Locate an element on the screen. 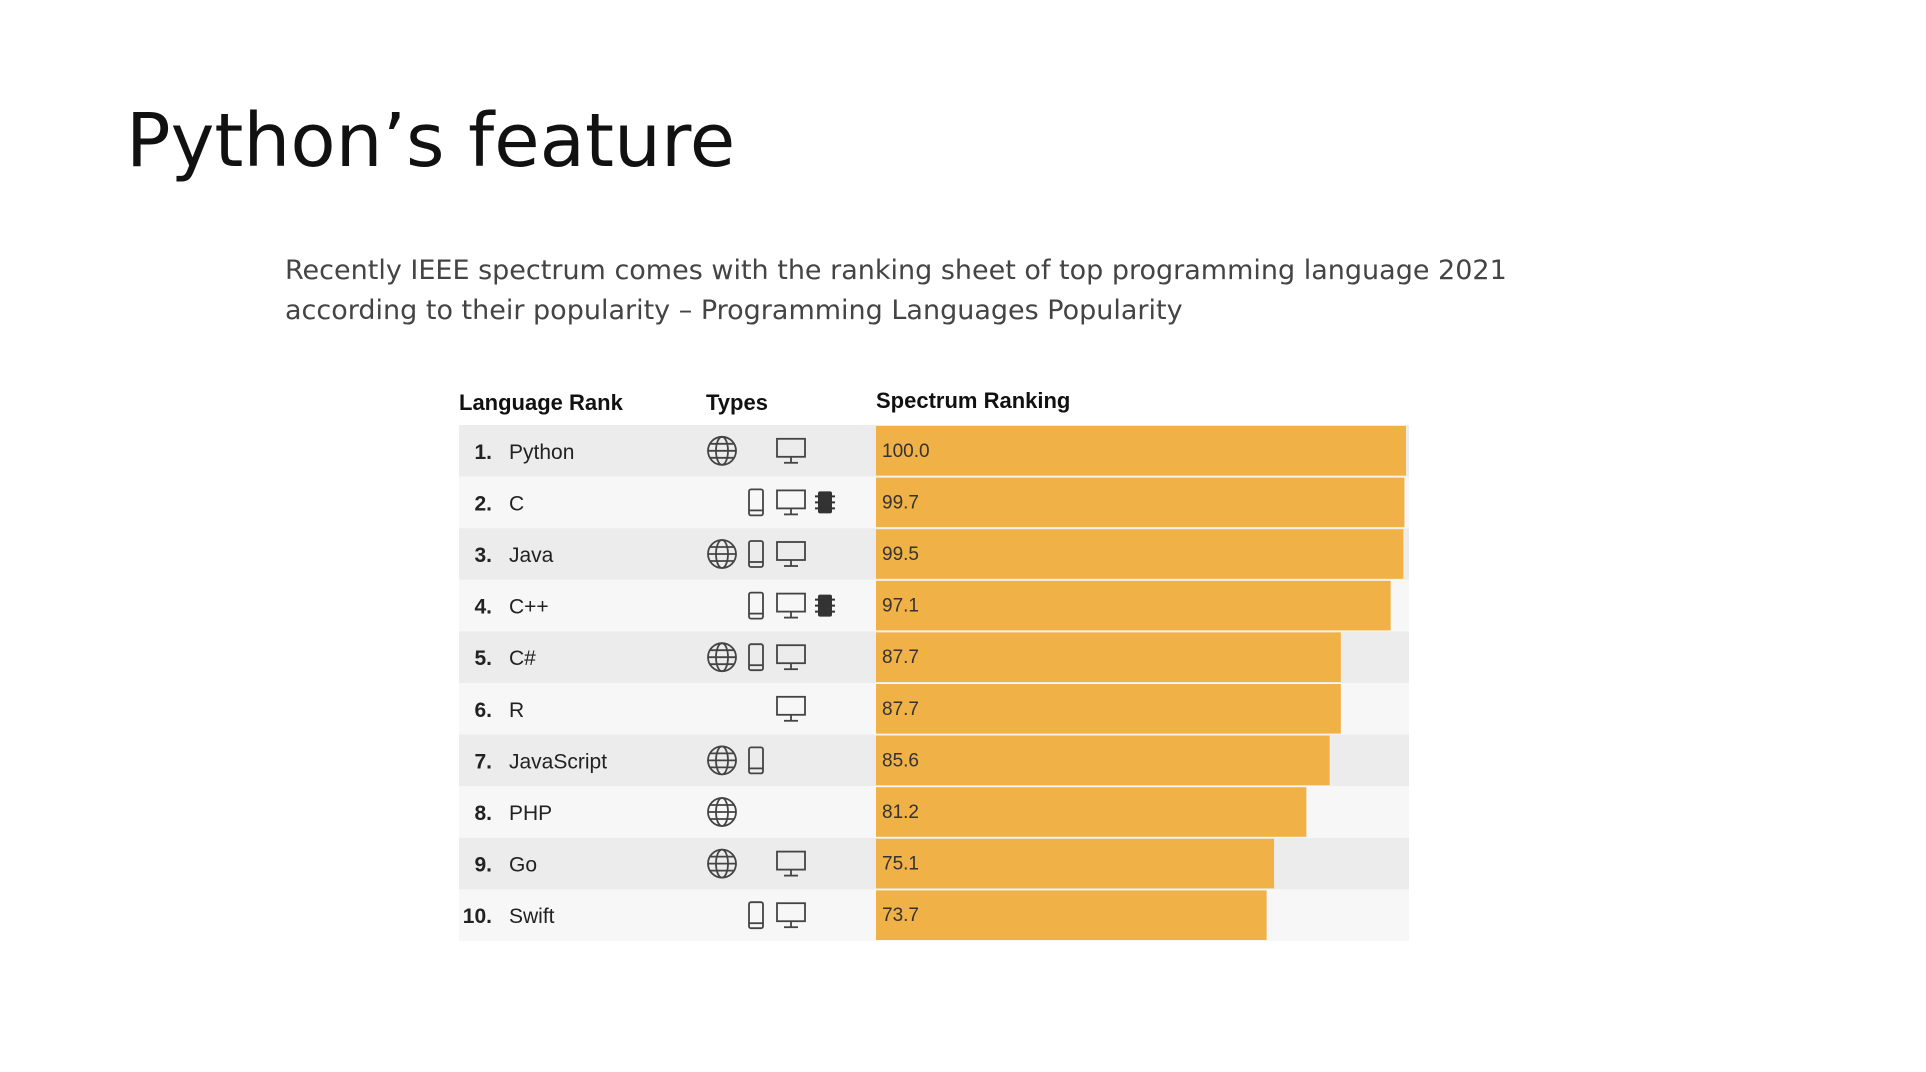 The width and height of the screenshot is (1926, 1072). rank: 3. is located at coordinates (483, 555).